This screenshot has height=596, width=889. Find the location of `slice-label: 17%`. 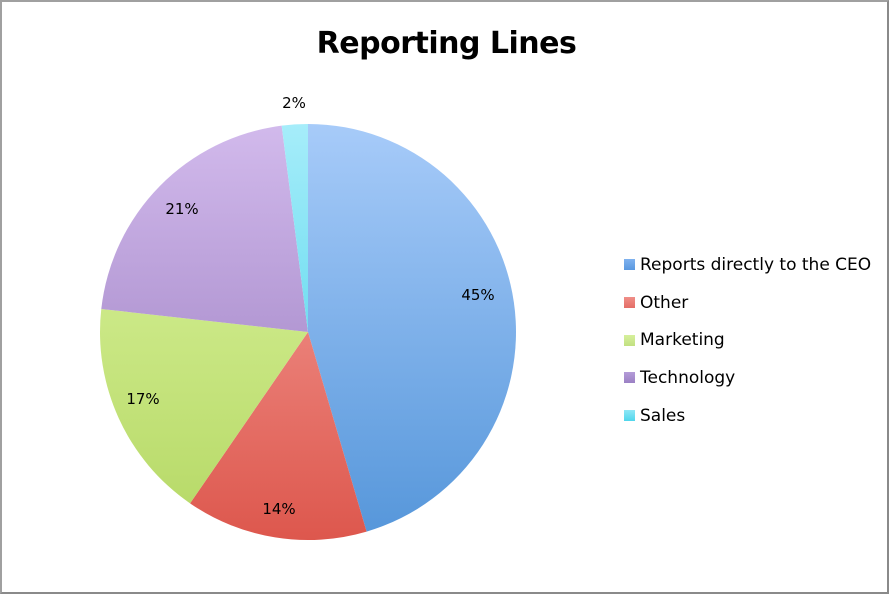

slice-label: 17% is located at coordinates (142, 399).